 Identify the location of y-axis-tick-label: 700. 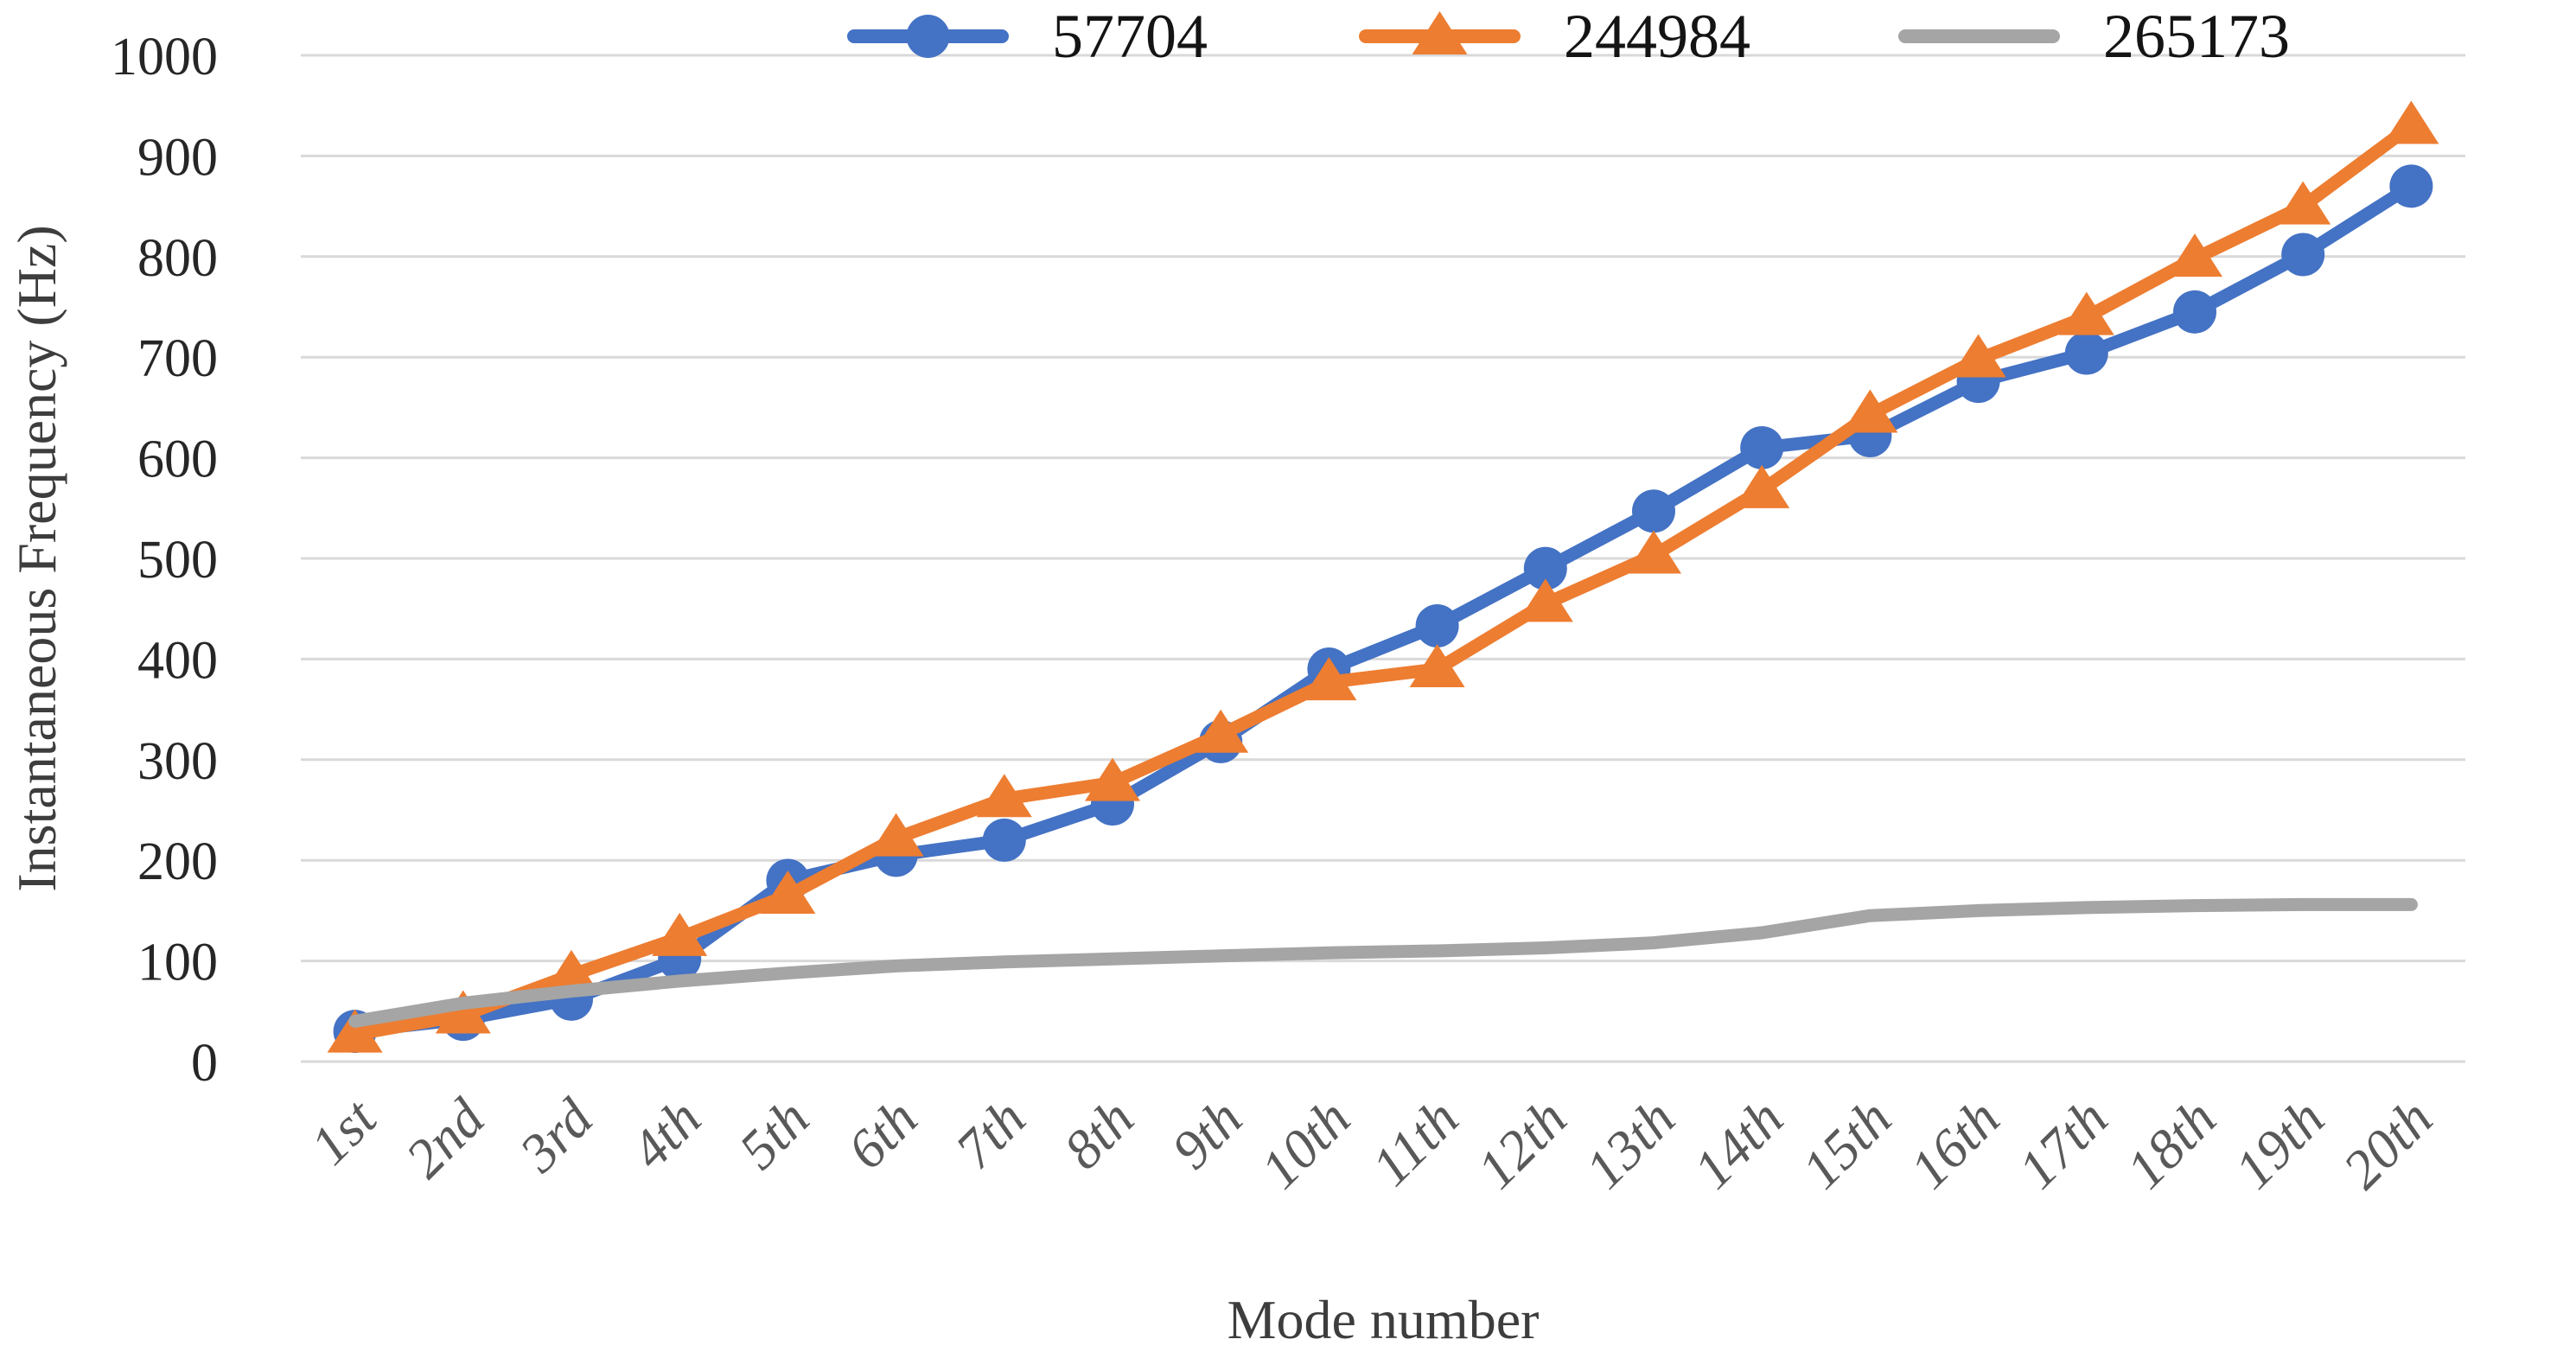
(177, 358).